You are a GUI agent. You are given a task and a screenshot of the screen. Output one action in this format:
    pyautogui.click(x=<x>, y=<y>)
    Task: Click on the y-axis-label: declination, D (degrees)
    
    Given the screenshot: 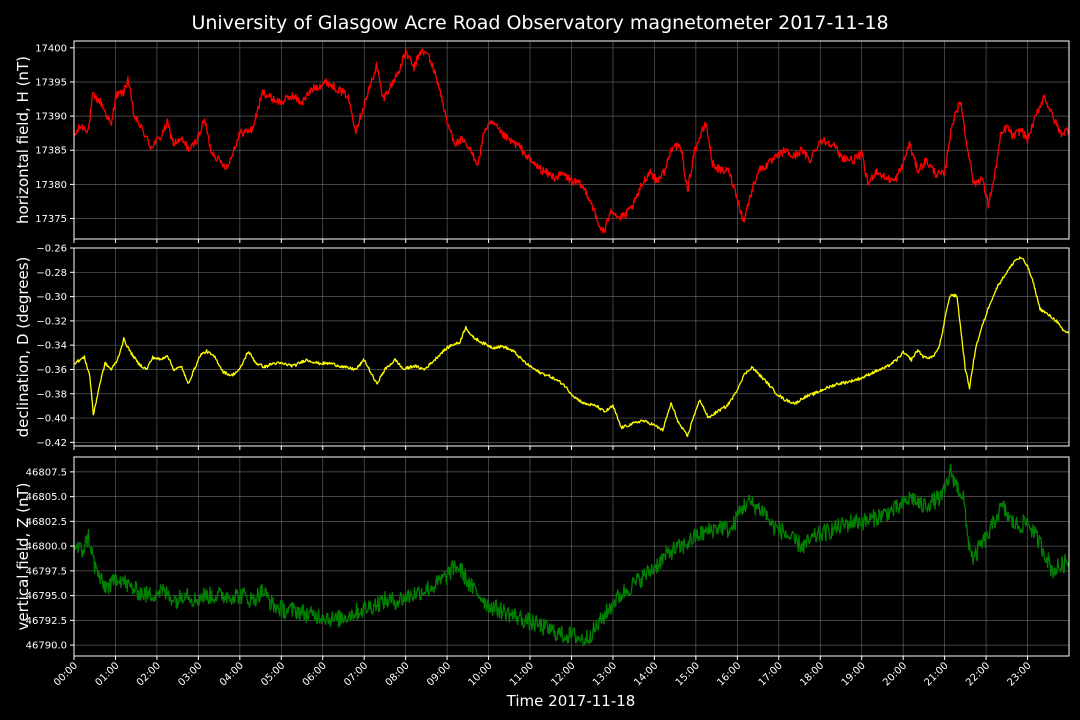 What is the action you would take?
    pyautogui.click(x=23, y=347)
    